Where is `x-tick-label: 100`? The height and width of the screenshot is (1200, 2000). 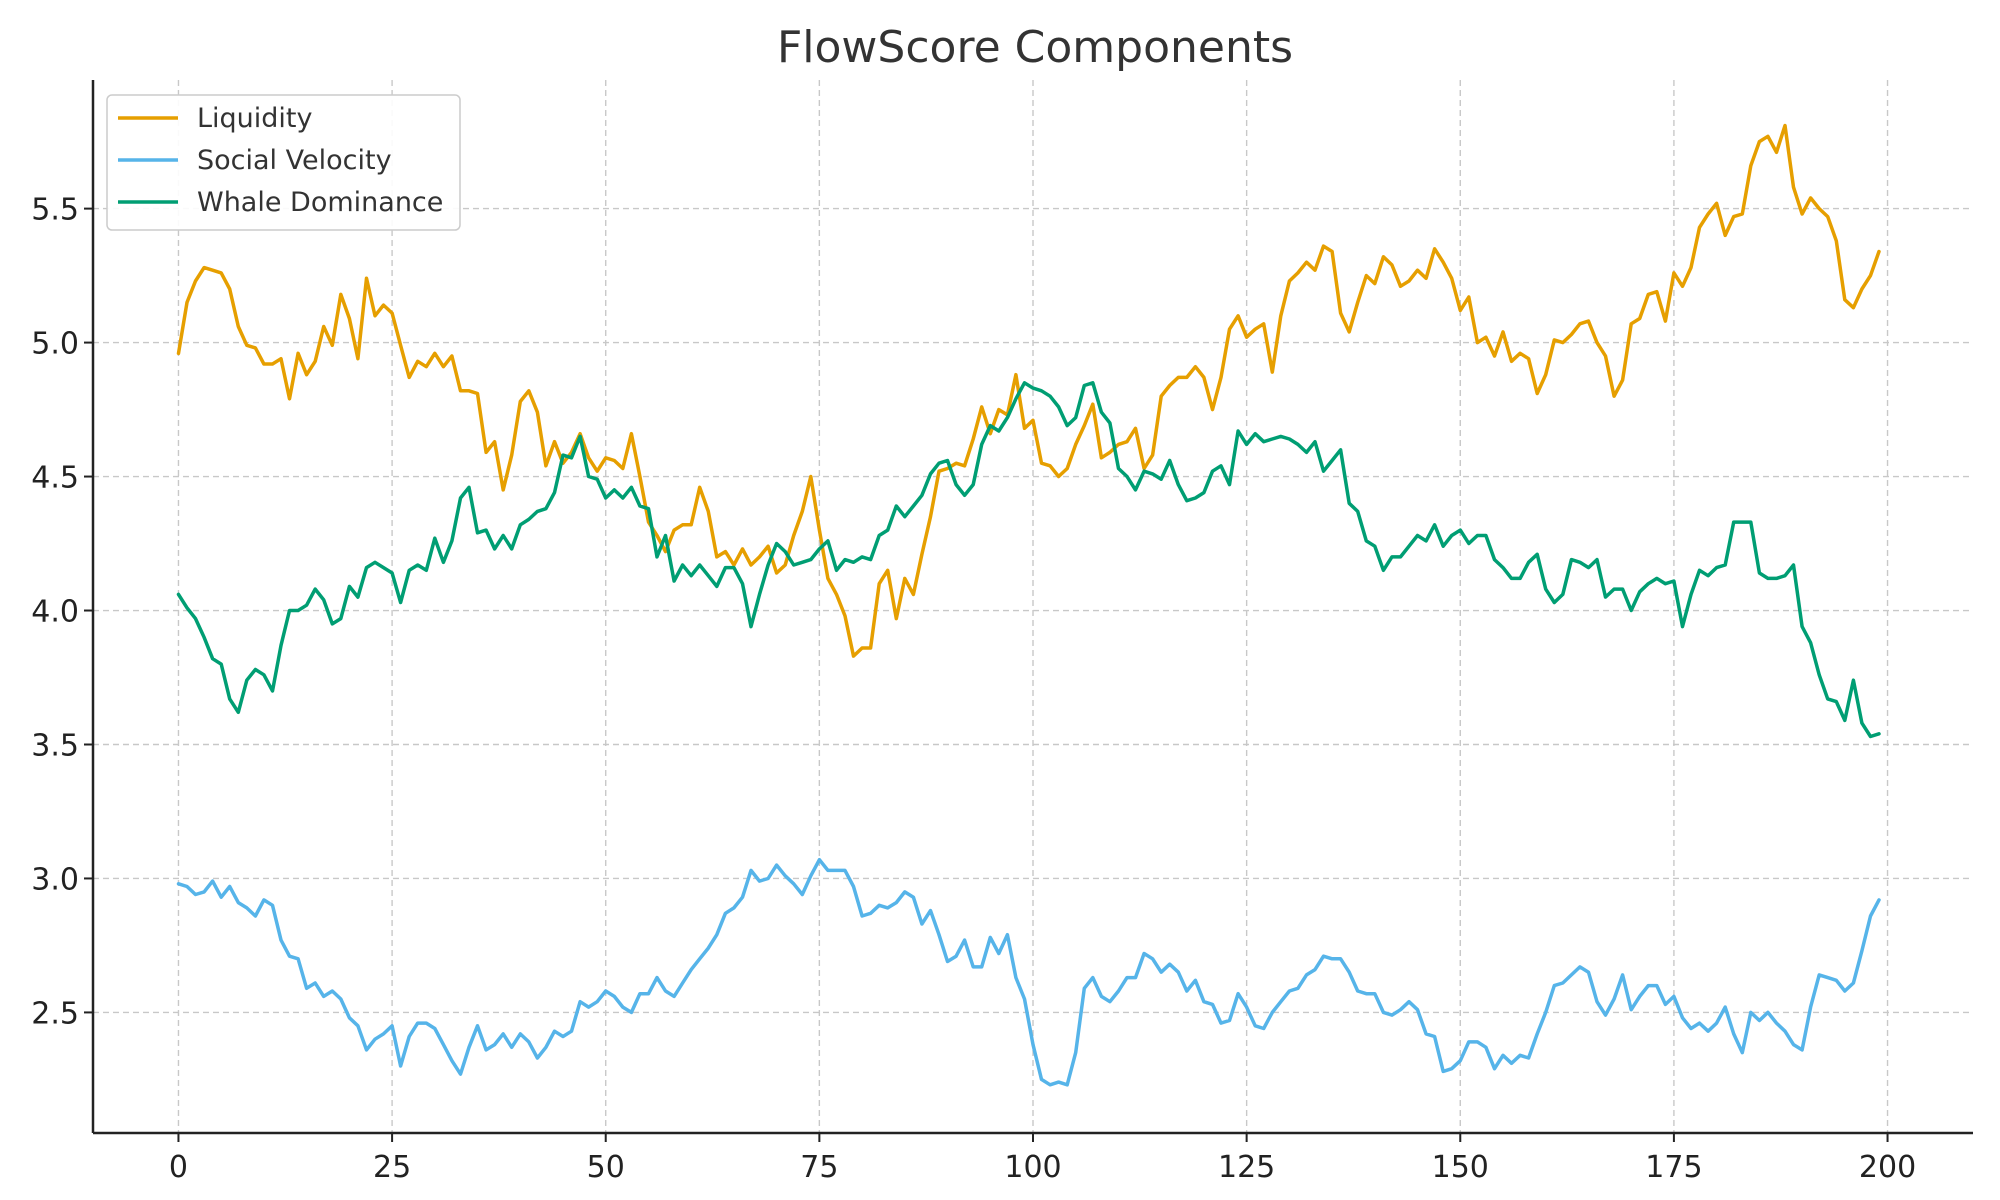
x-tick-label: 100 is located at coordinates (1032, 1167).